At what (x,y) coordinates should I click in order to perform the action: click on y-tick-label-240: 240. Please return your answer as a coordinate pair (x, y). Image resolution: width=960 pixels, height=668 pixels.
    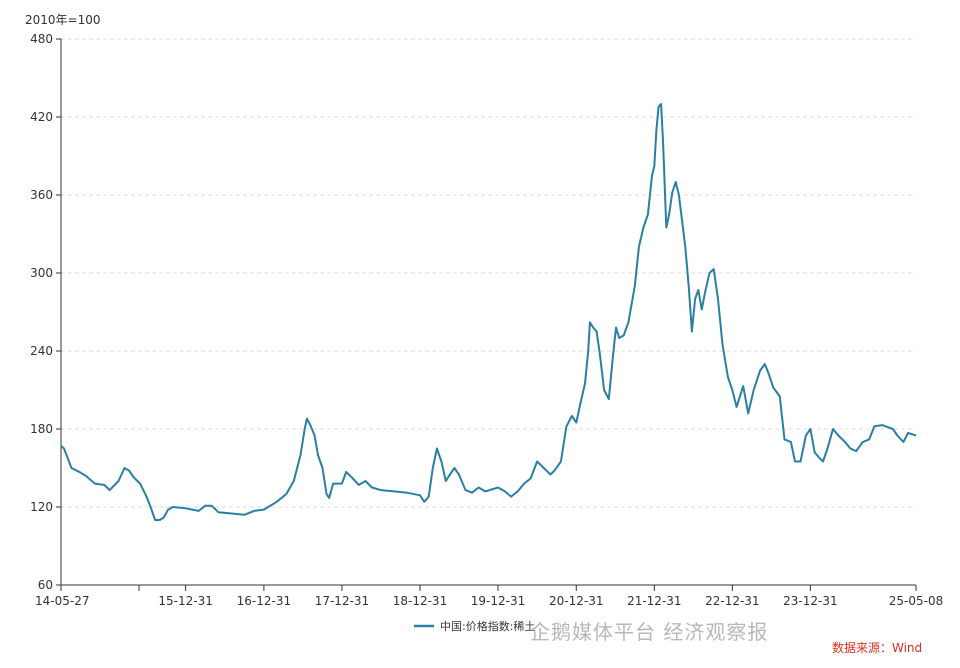
    Looking at the image, I should click on (41, 351).